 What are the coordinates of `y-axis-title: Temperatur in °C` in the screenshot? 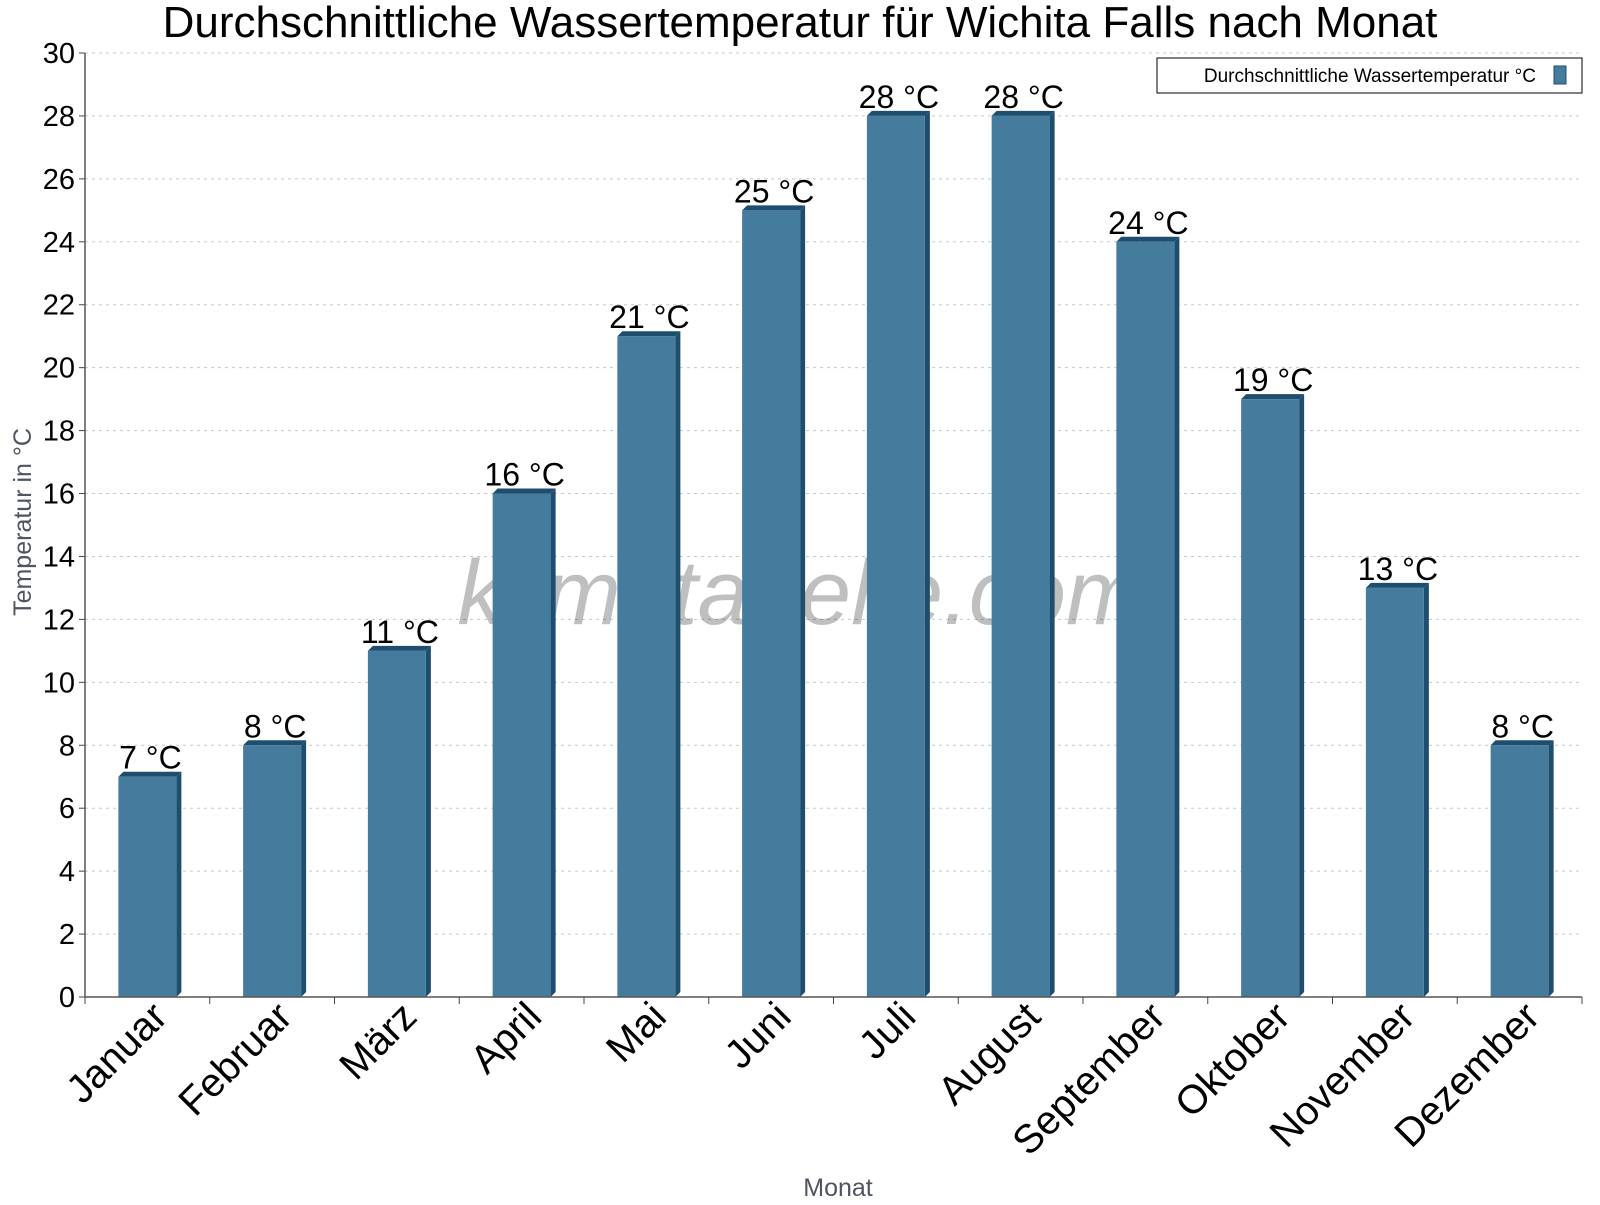 It's located at (23, 522).